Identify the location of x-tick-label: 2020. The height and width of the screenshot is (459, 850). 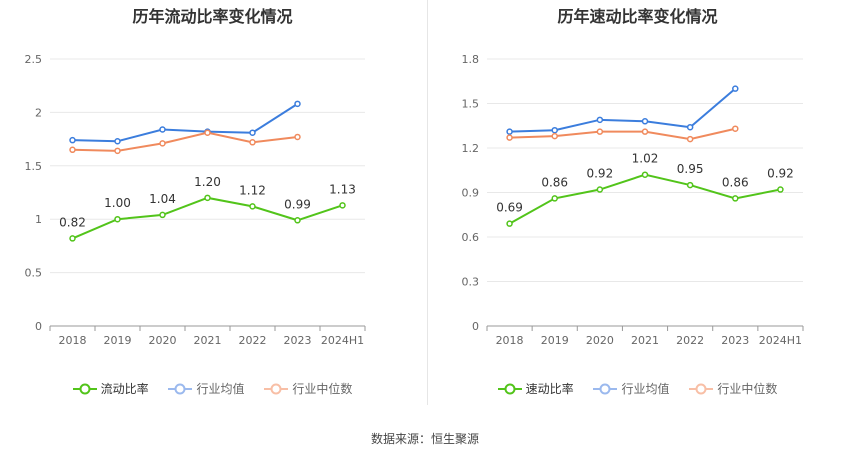
(600, 340).